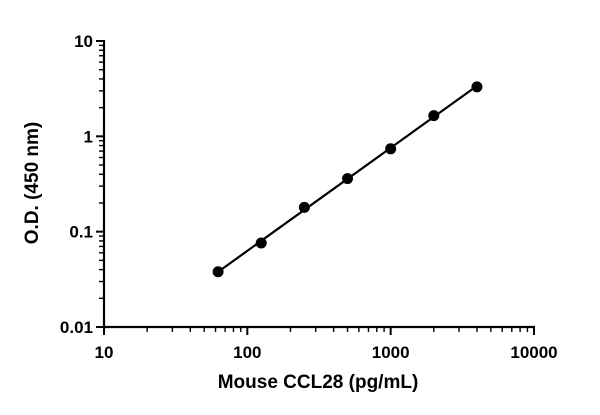 The width and height of the screenshot is (600, 415). What do you see at coordinates (104, 352) in the screenshot?
I see `x-tick-label: 10` at bounding box center [104, 352].